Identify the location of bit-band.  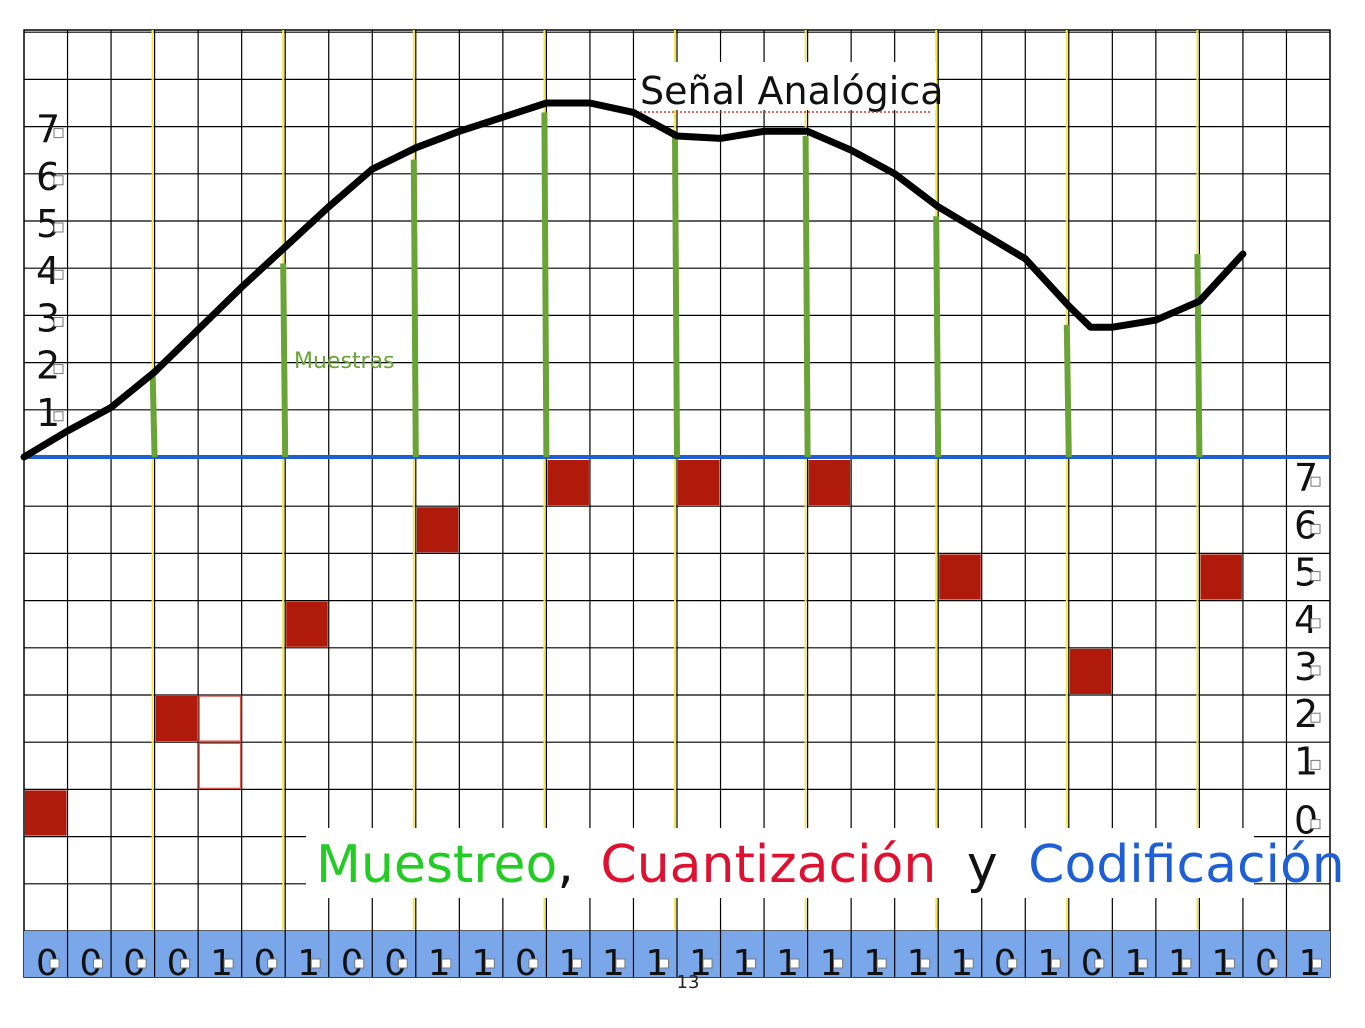
(677, 954).